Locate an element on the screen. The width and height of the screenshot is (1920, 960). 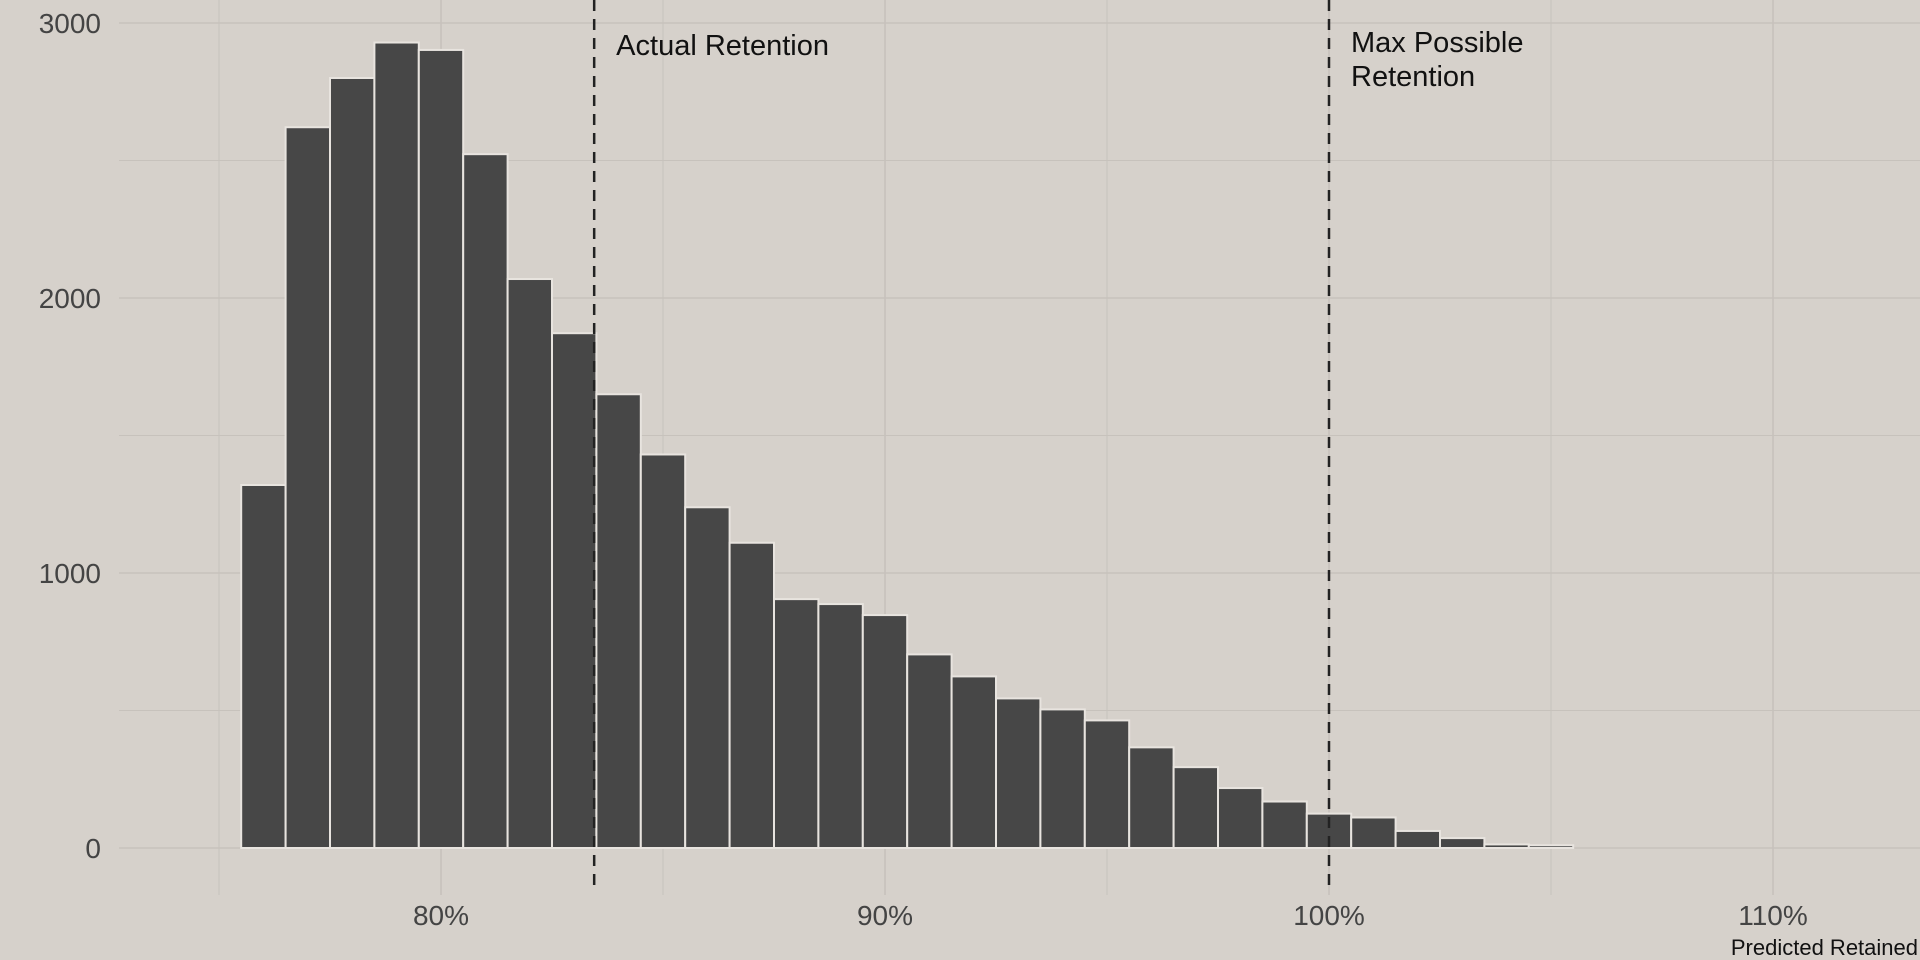
y-tick-label: 2000 is located at coordinates (70, 298).